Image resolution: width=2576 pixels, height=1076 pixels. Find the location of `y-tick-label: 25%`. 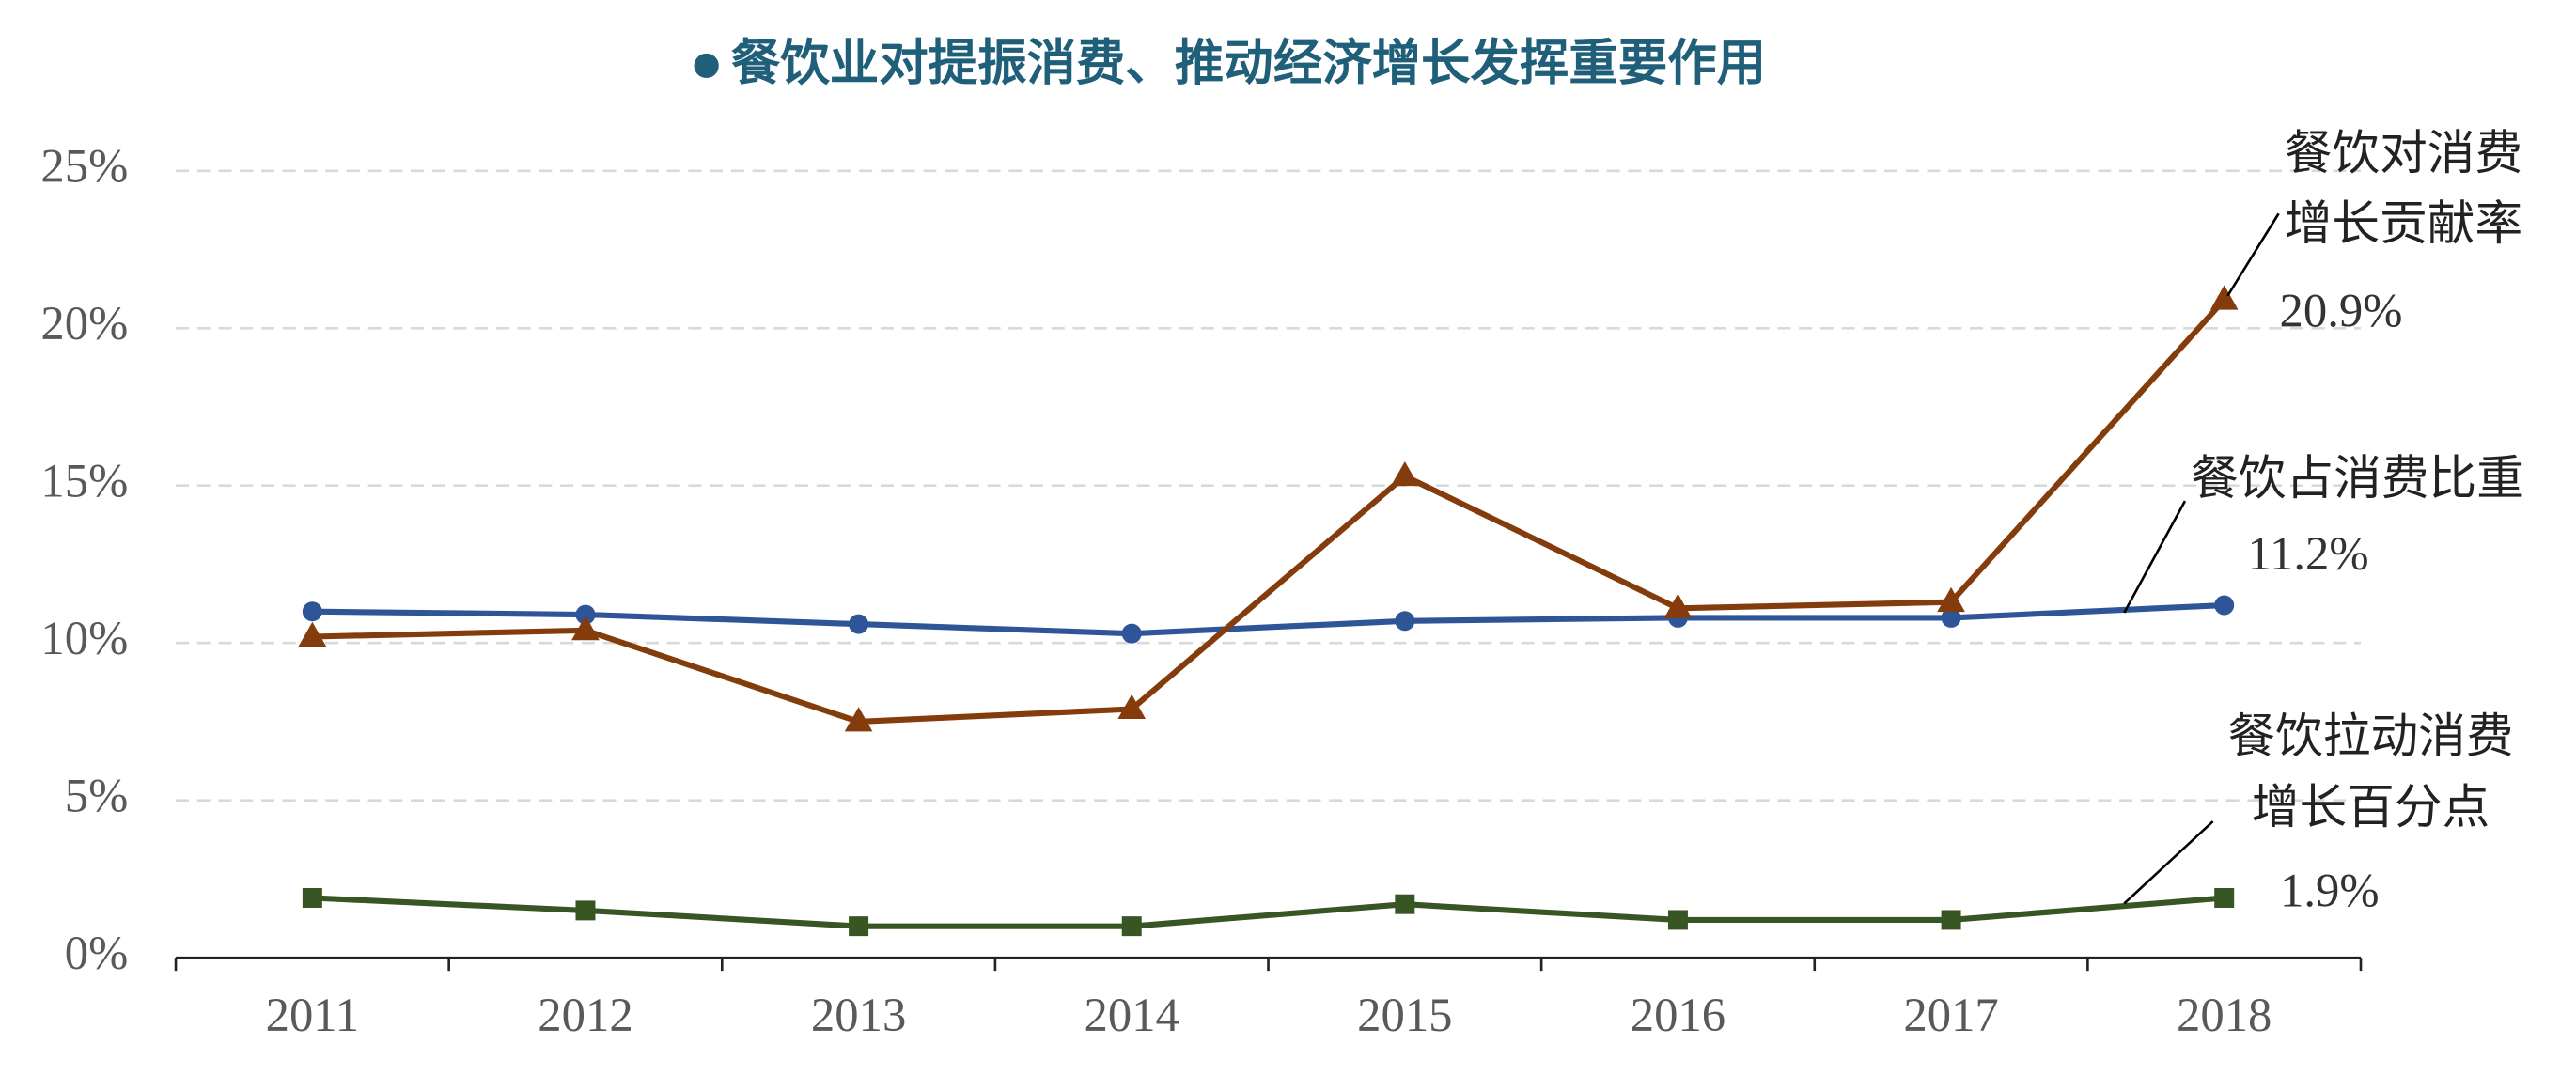

y-tick-label: 25% is located at coordinates (84, 166).